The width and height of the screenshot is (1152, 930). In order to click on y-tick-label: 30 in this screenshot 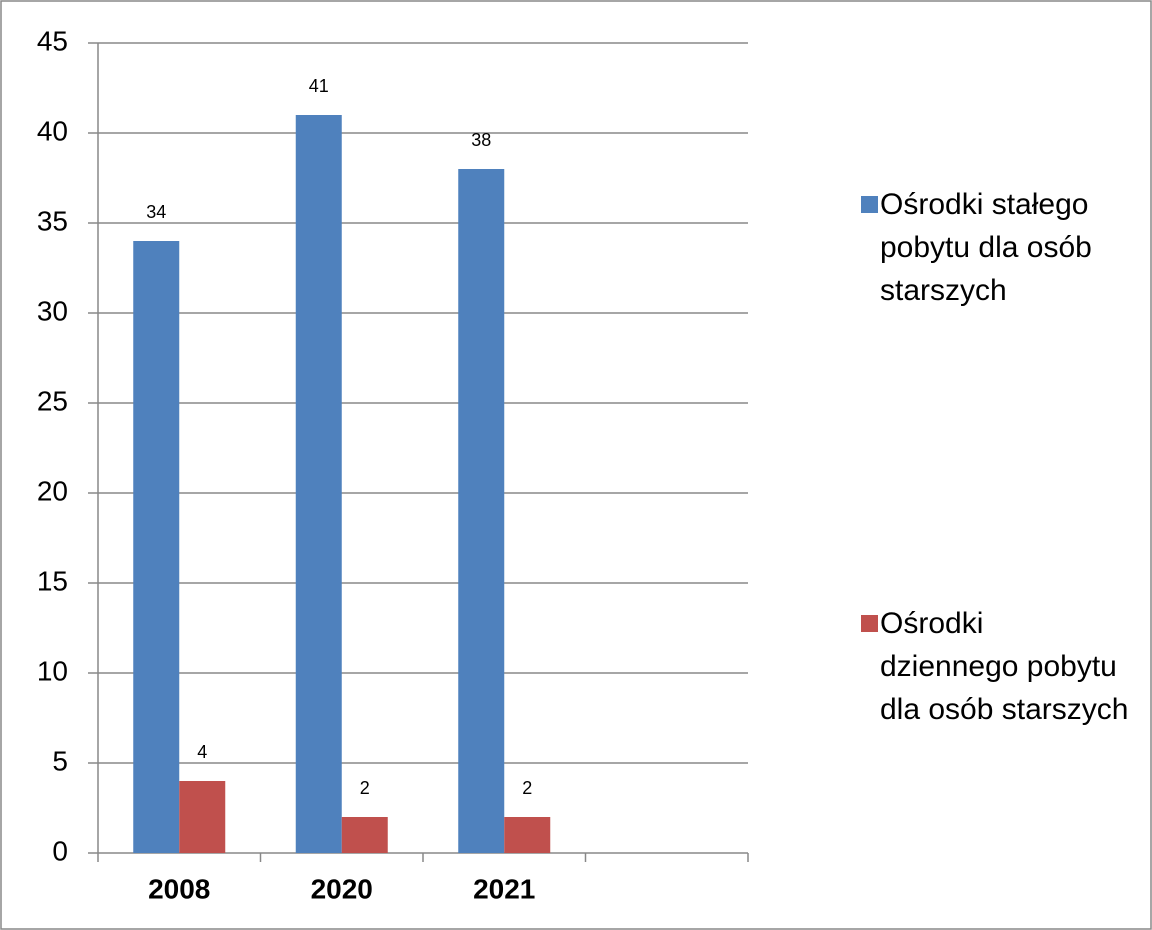, I will do `click(52, 310)`.